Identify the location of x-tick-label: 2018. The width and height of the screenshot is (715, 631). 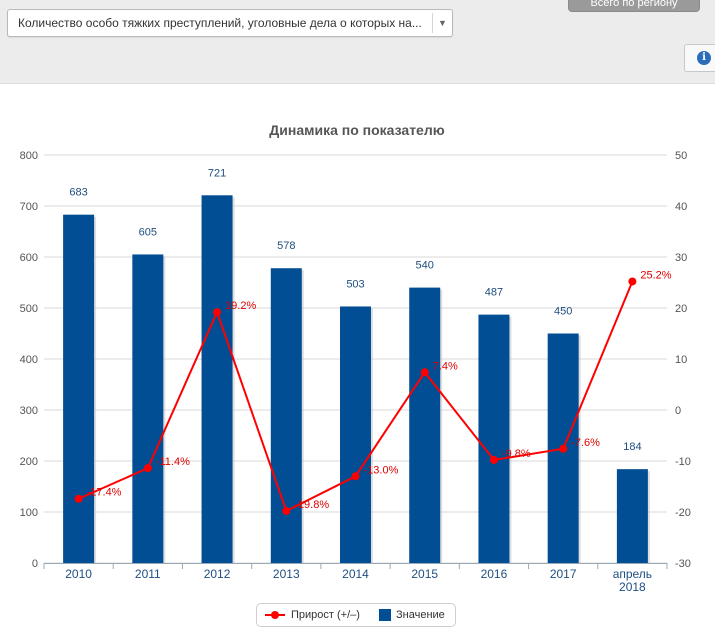
(632, 587).